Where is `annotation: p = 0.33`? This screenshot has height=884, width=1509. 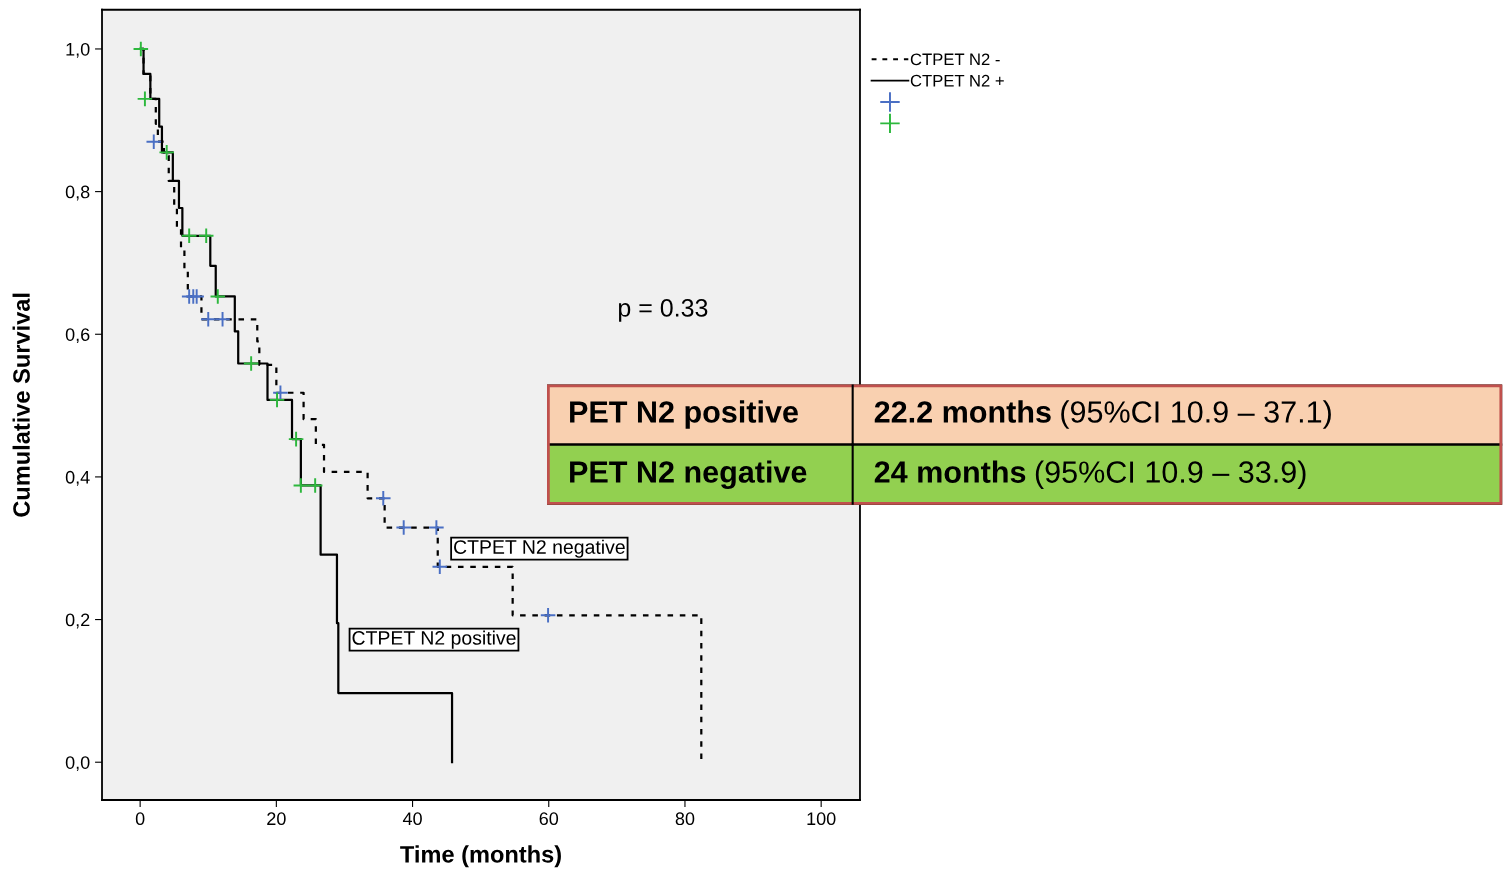 annotation: p = 0.33 is located at coordinates (663, 310).